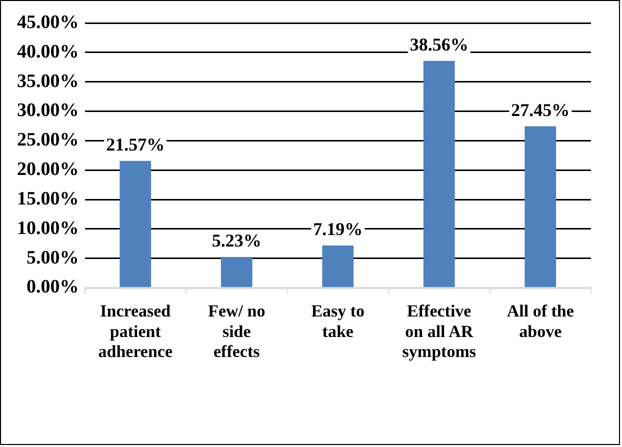 Image resolution: width=622 pixels, height=447 pixels. I want to click on data-label: 5.23%, so click(237, 240).